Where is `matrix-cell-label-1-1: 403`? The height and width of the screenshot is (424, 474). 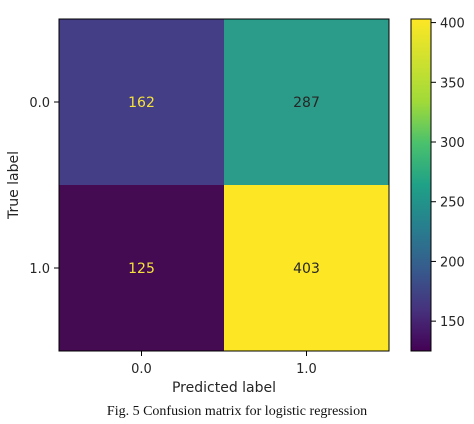 matrix-cell-label-1-1: 403 is located at coordinates (306, 269).